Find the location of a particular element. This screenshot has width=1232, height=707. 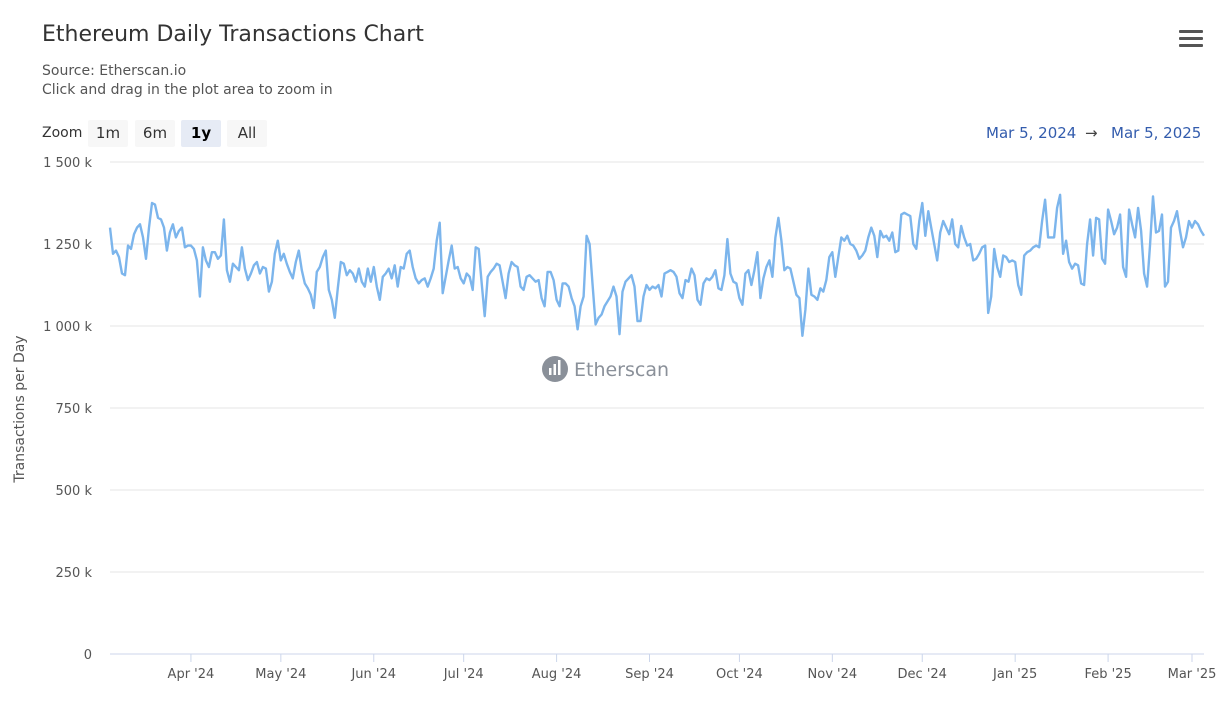

x-tick-label: Apr '24 is located at coordinates (191, 674).